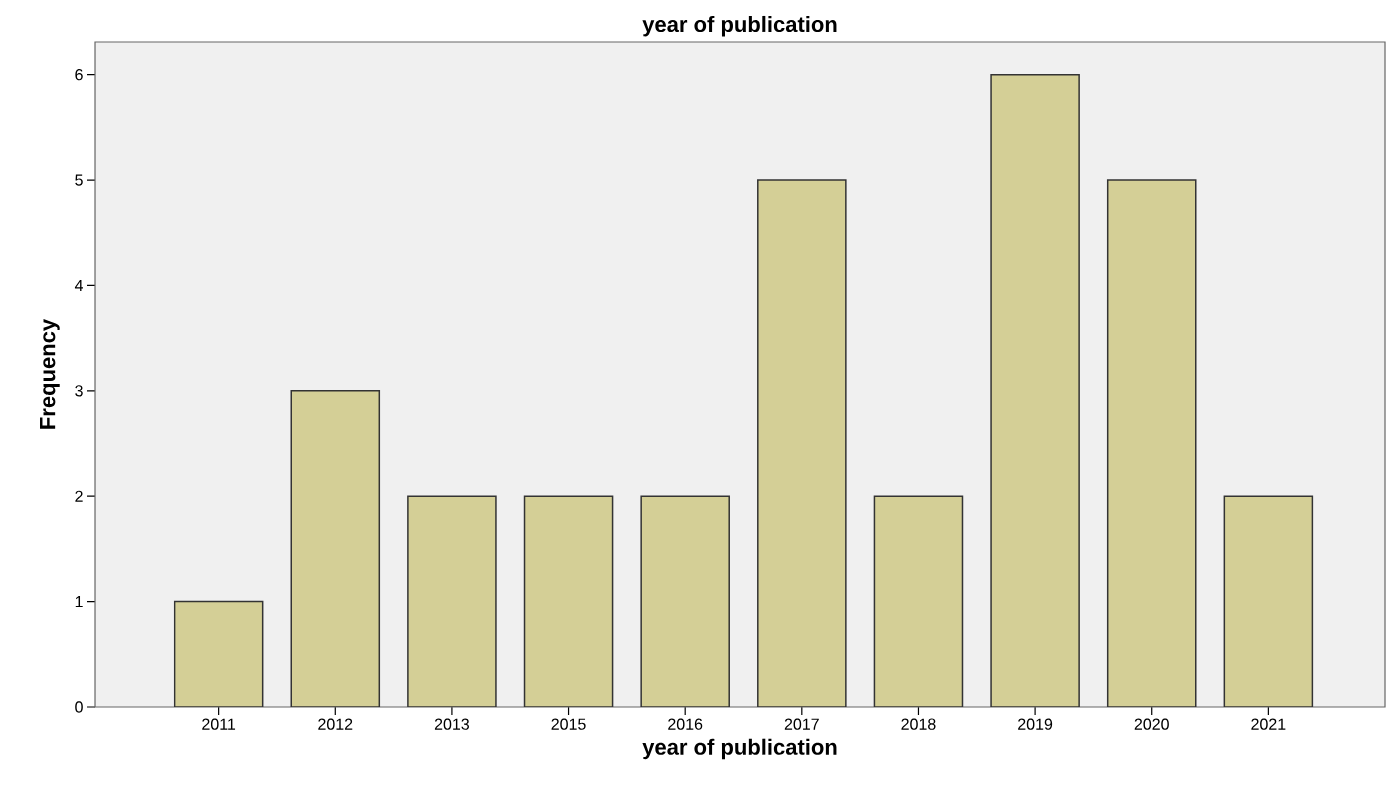 This screenshot has height=787, width=1398. What do you see at coordinates (79, 496) in the screenshot?
I see `y-tick-label: 2` at bounding box center [79, 496].